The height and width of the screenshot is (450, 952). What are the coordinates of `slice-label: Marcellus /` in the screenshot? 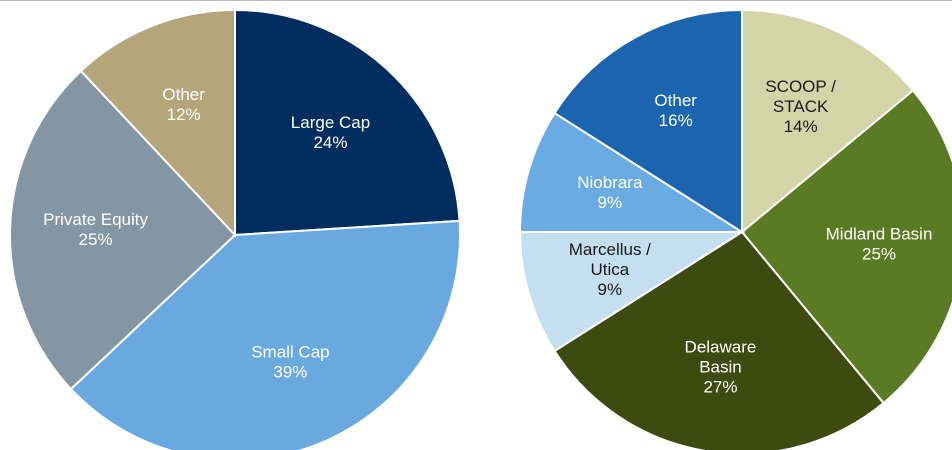 It's located at (610, 249).